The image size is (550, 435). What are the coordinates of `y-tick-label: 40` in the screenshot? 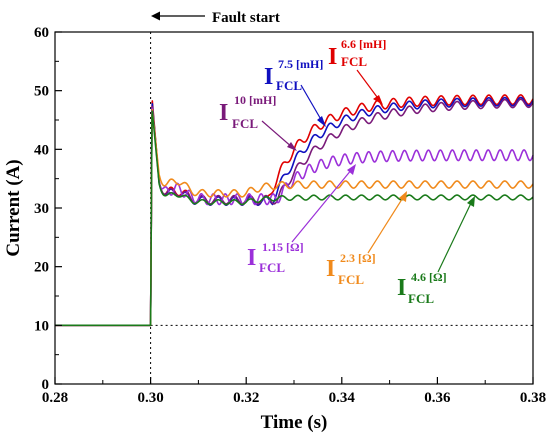 It's located at (41, 150).